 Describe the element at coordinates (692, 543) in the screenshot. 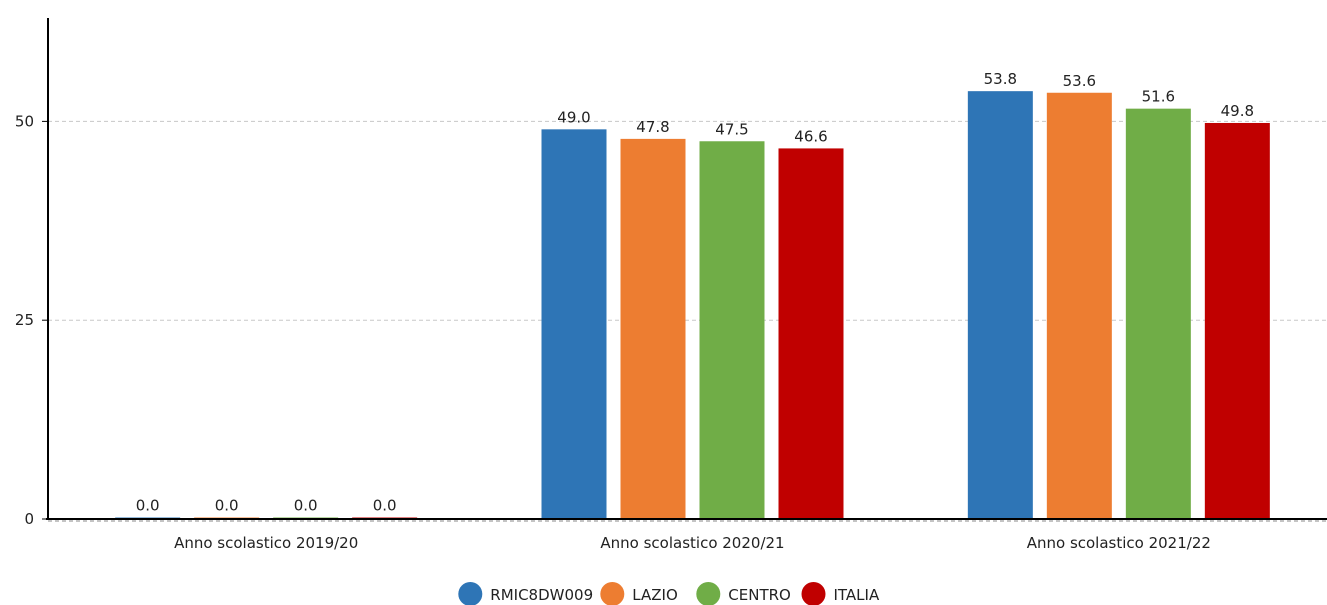

I see `x-category-label: Anno scolastico 2020/21` at that location.